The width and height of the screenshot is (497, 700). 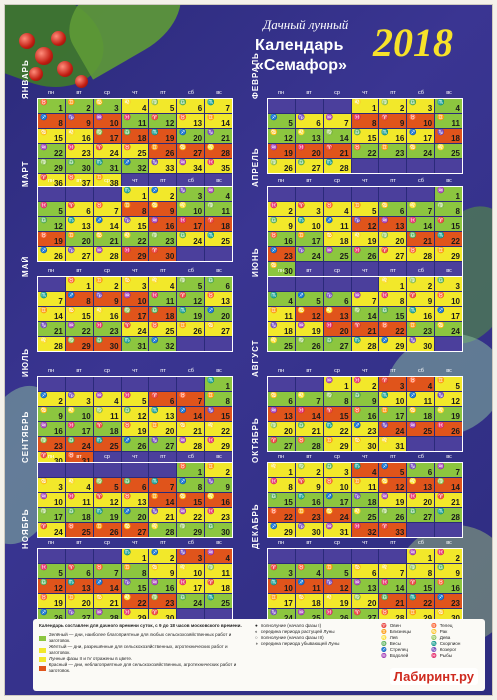 What do you see at coordinates (421, 239) in the screenshot?
I see `day-cell: ♎ 21` at bounding box center [421, 239].